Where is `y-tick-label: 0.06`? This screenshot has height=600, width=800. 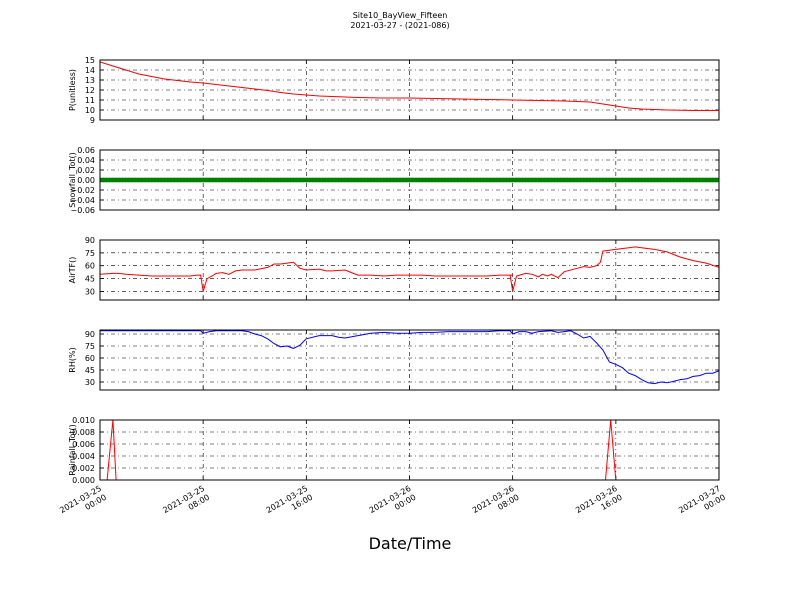
y-tick-label: 0.06 is located at coordinates (86, 150).